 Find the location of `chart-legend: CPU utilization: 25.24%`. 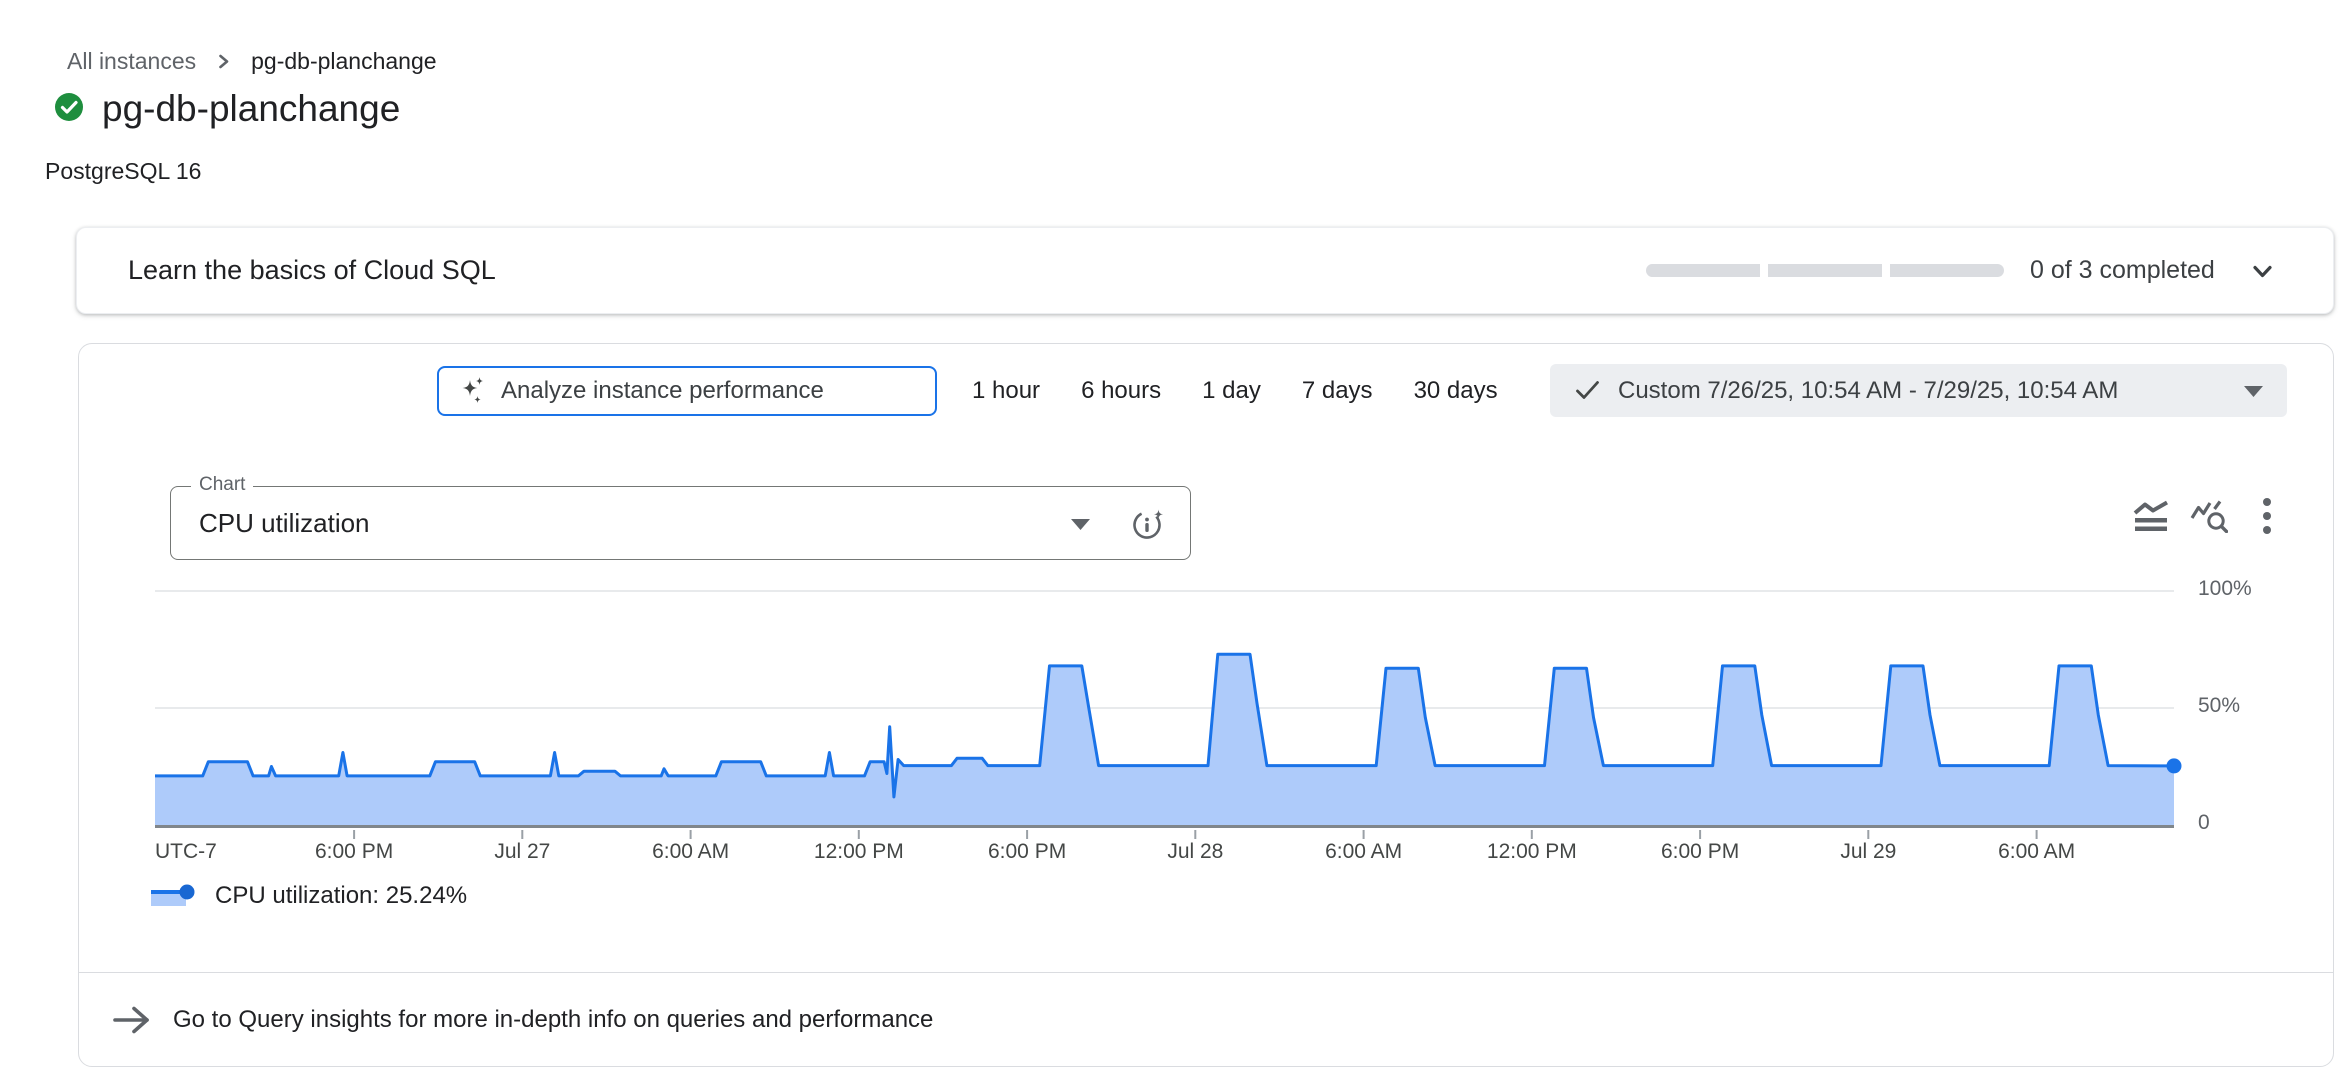

chart-legend: CPU utilization: 25.24% is located at coordinates (308, 896).